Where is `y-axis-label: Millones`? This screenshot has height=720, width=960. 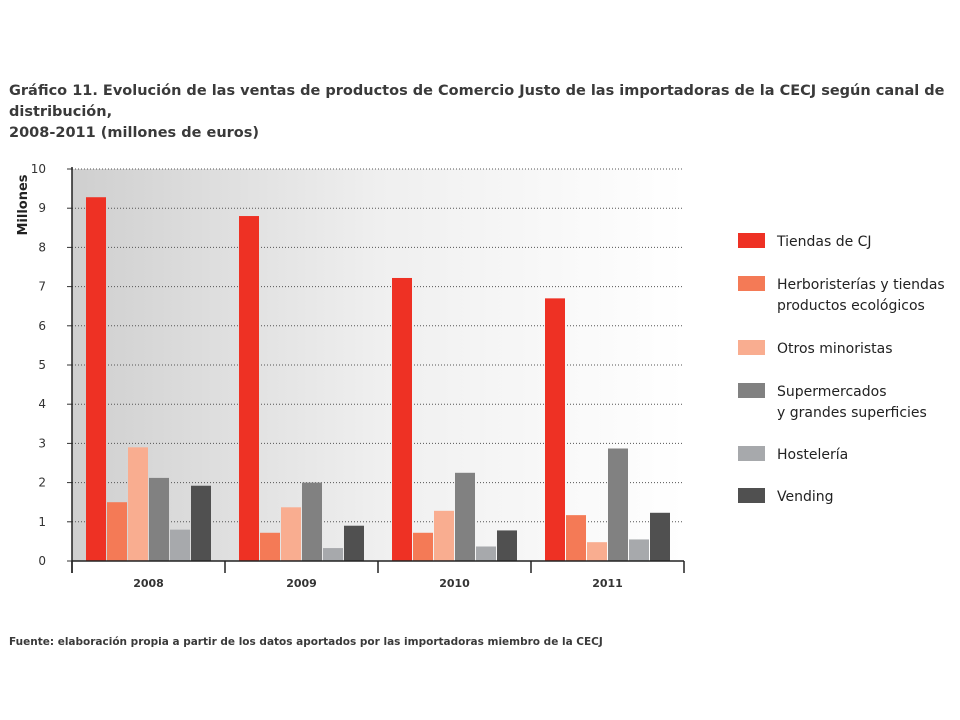
y-axis-label: Millones is located at coordinates (23, 204).